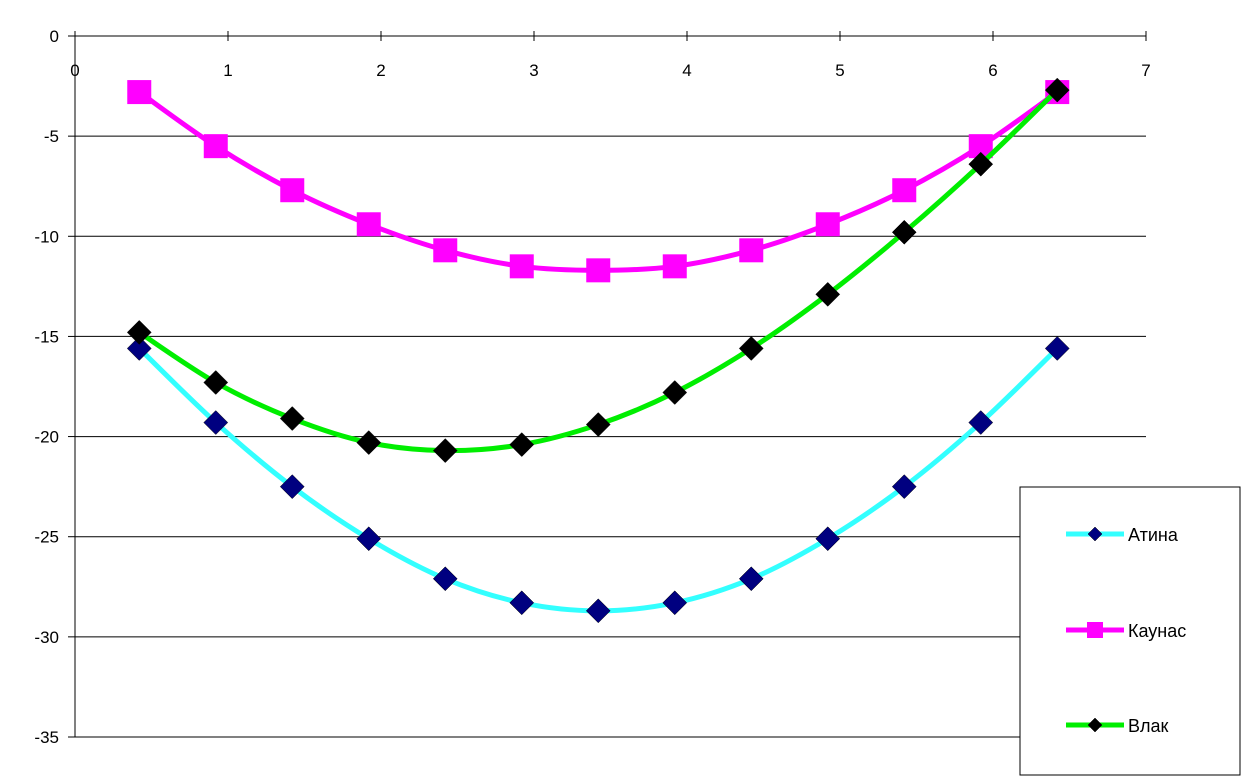 The image size is (1246, 780). I want to click on x-tick-label-3: 3, so click(533, 70).